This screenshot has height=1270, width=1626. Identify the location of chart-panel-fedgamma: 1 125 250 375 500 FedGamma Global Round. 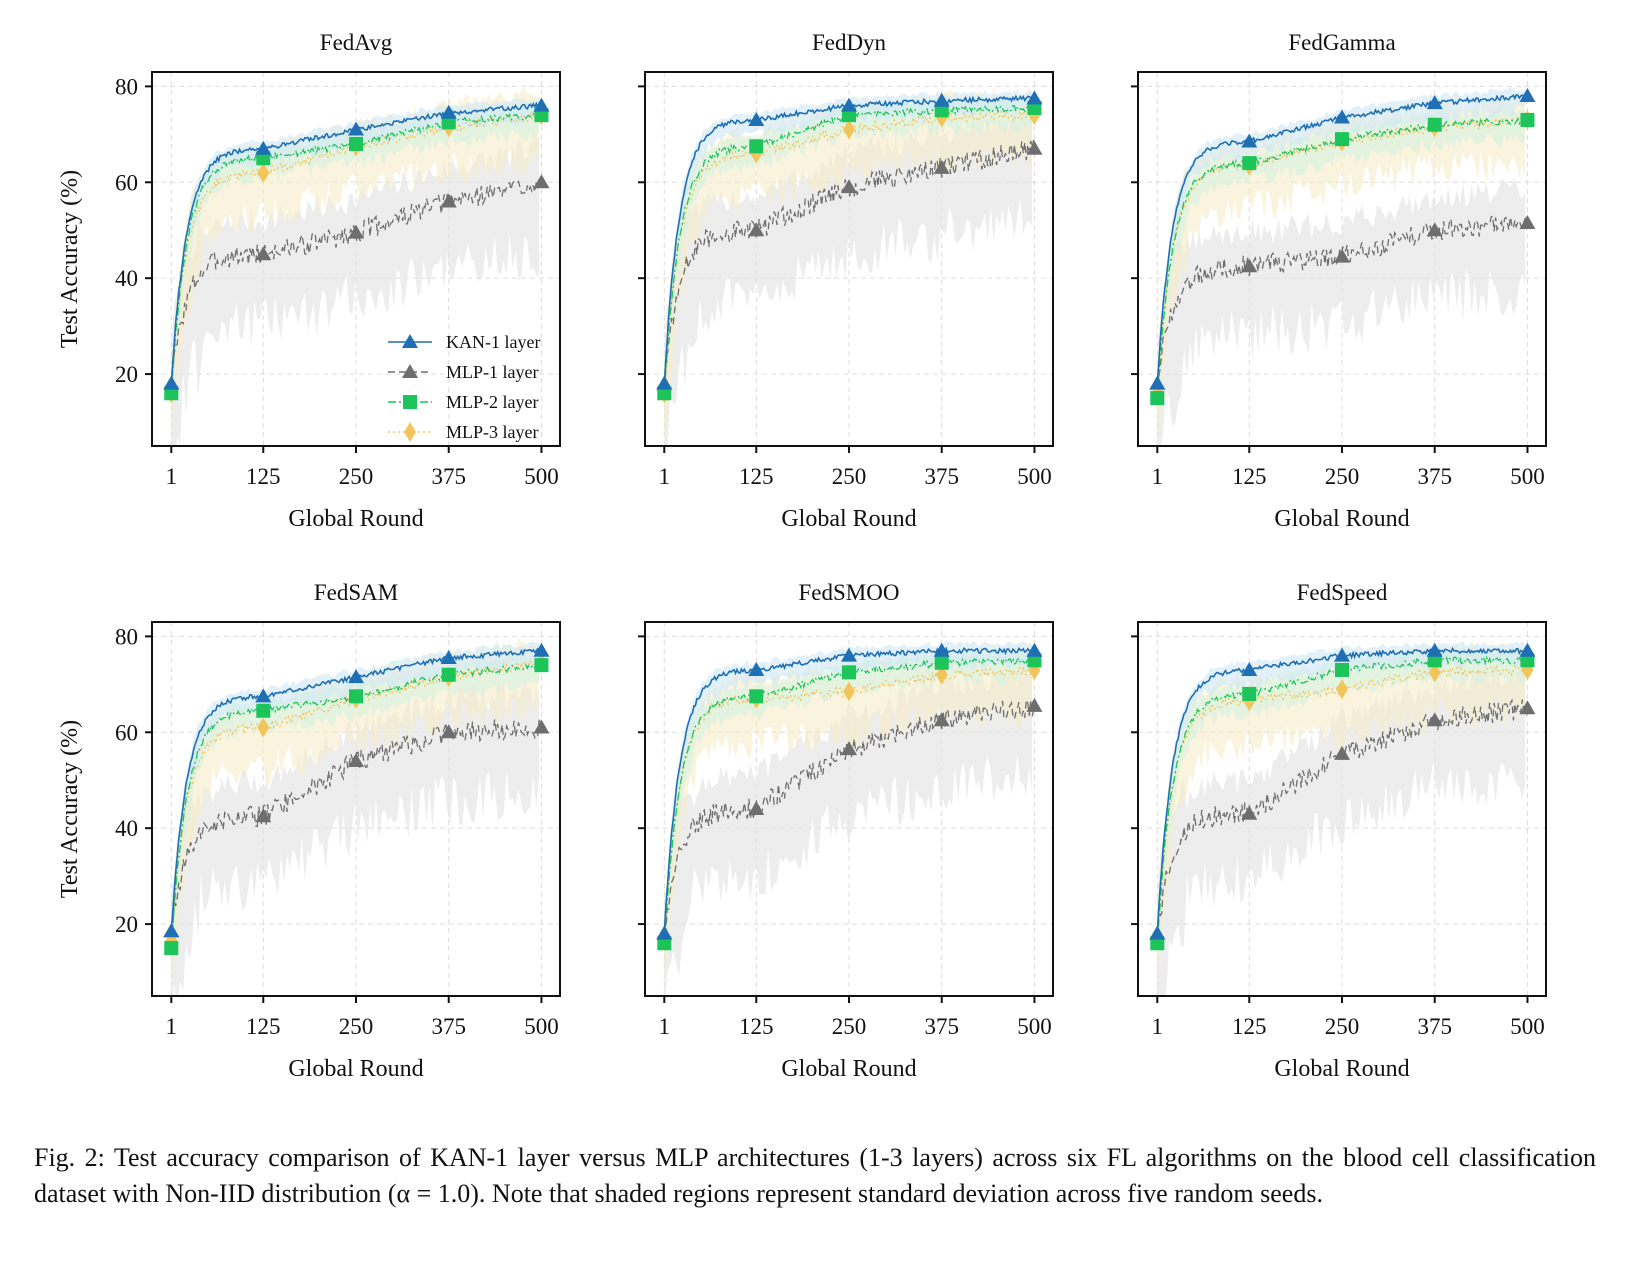
(1339, 281).